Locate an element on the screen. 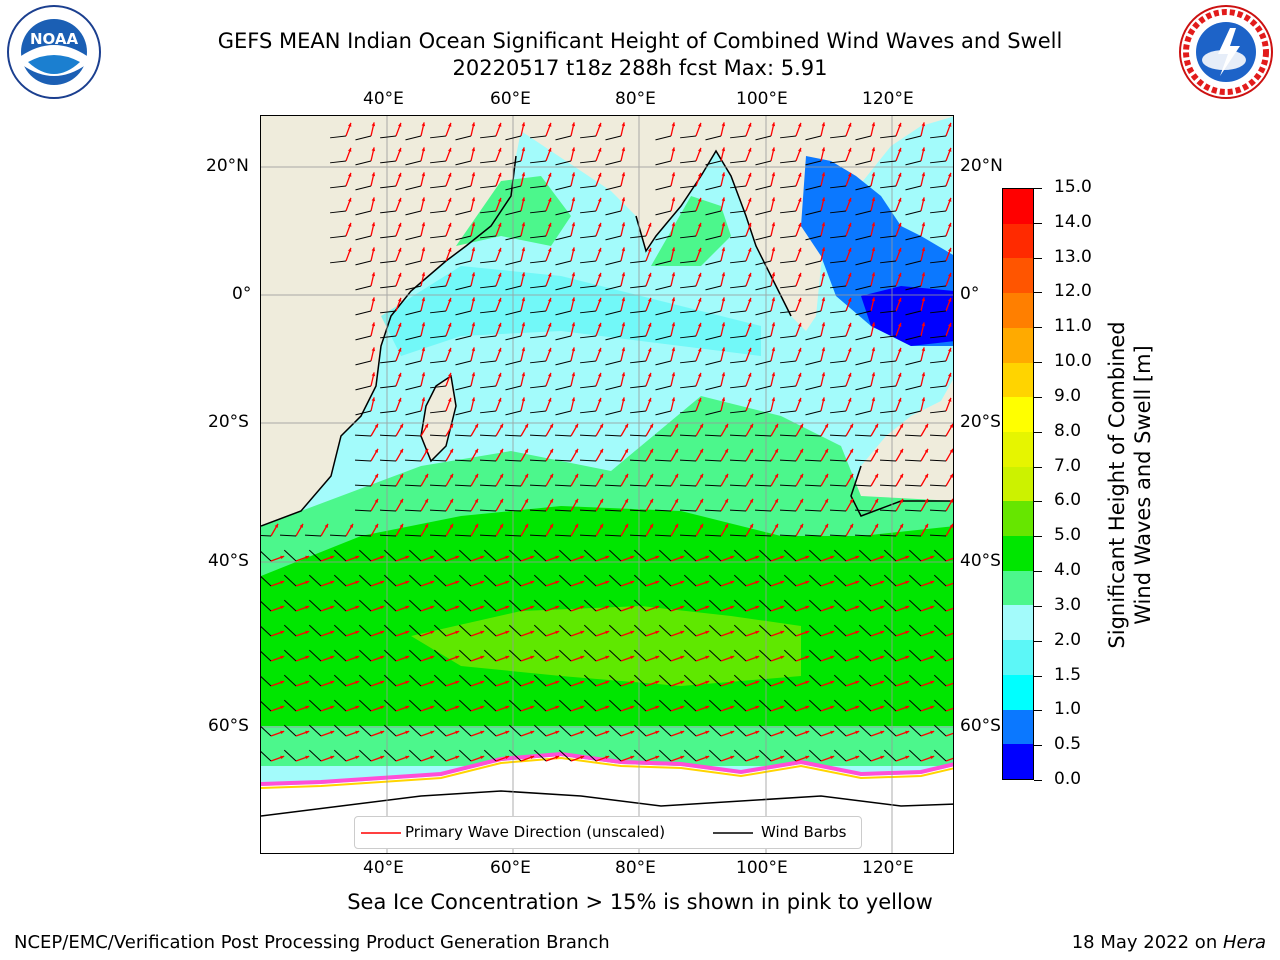 Image resolution: width=1280 pixels, height=960 pixels. coastline-india is located at coordinates (713, 233).